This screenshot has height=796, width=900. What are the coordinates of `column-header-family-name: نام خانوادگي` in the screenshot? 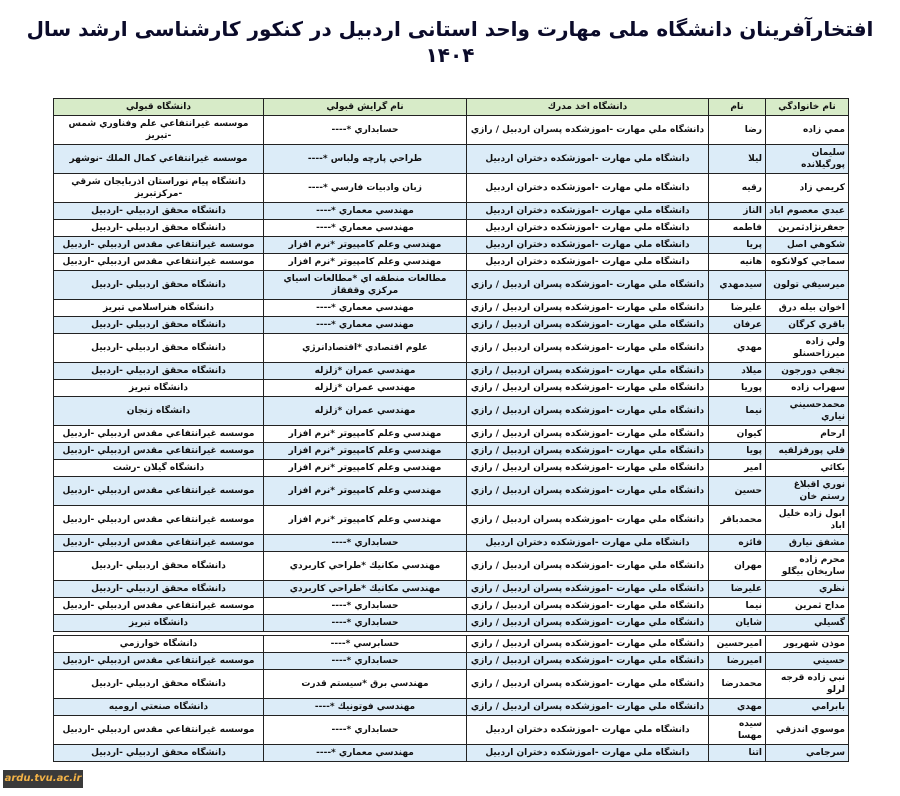 It's located at (807, 107).